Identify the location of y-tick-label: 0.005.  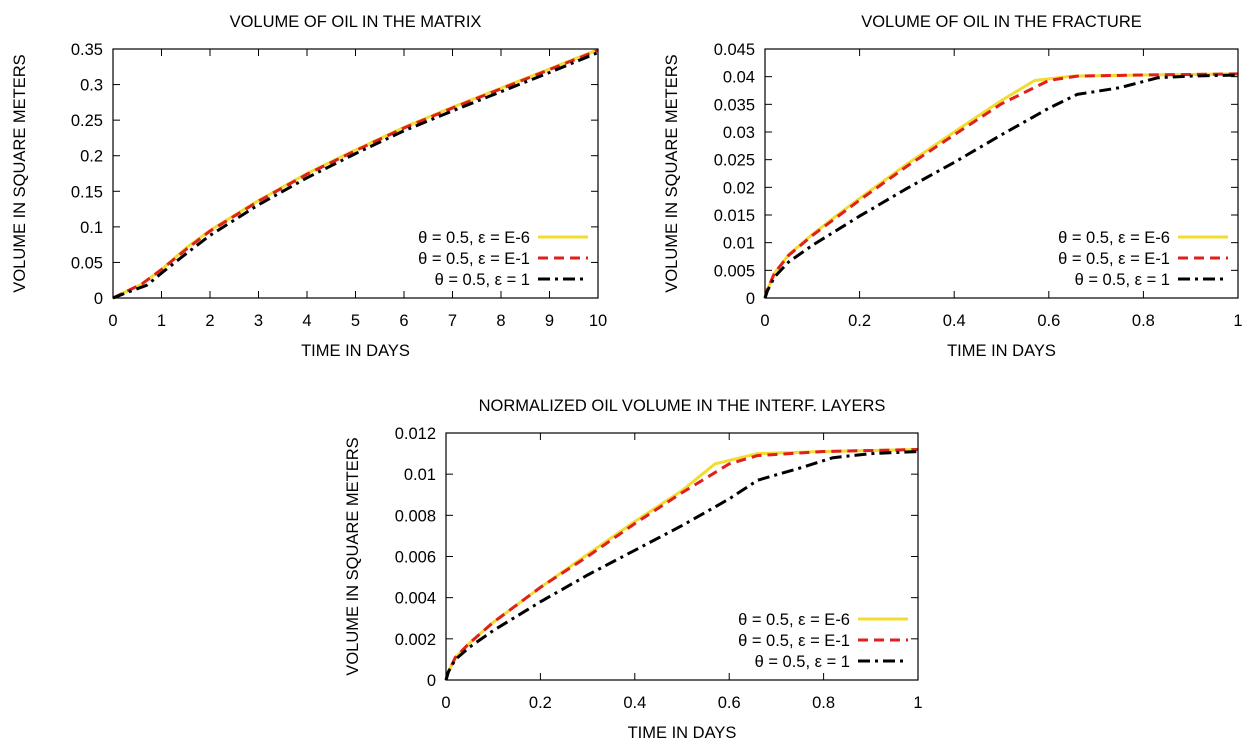
(734, 271).